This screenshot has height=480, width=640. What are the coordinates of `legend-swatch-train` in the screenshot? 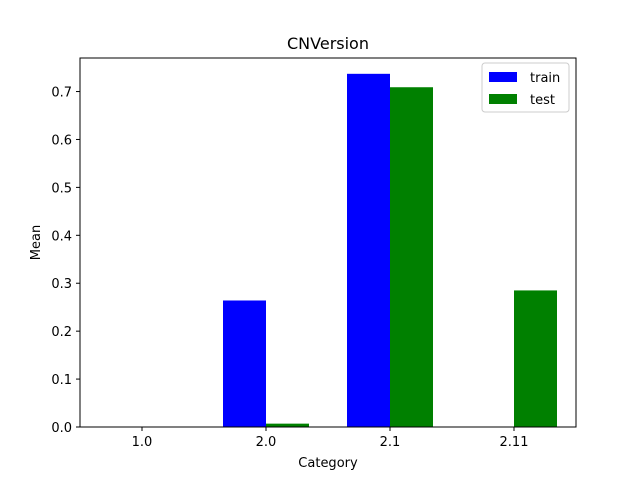 It's located at (503, 77).